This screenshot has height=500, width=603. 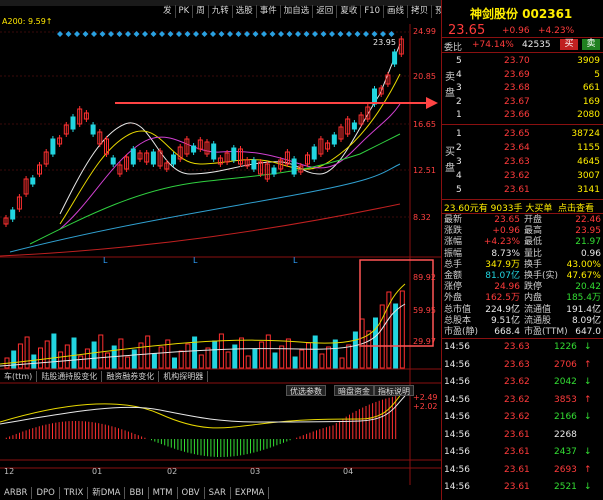 What do you see at coordinates (297, 11) in the screenshot?
I see `toolbar-btn-add-watch: 加自选` at bounding box center [297, 11].